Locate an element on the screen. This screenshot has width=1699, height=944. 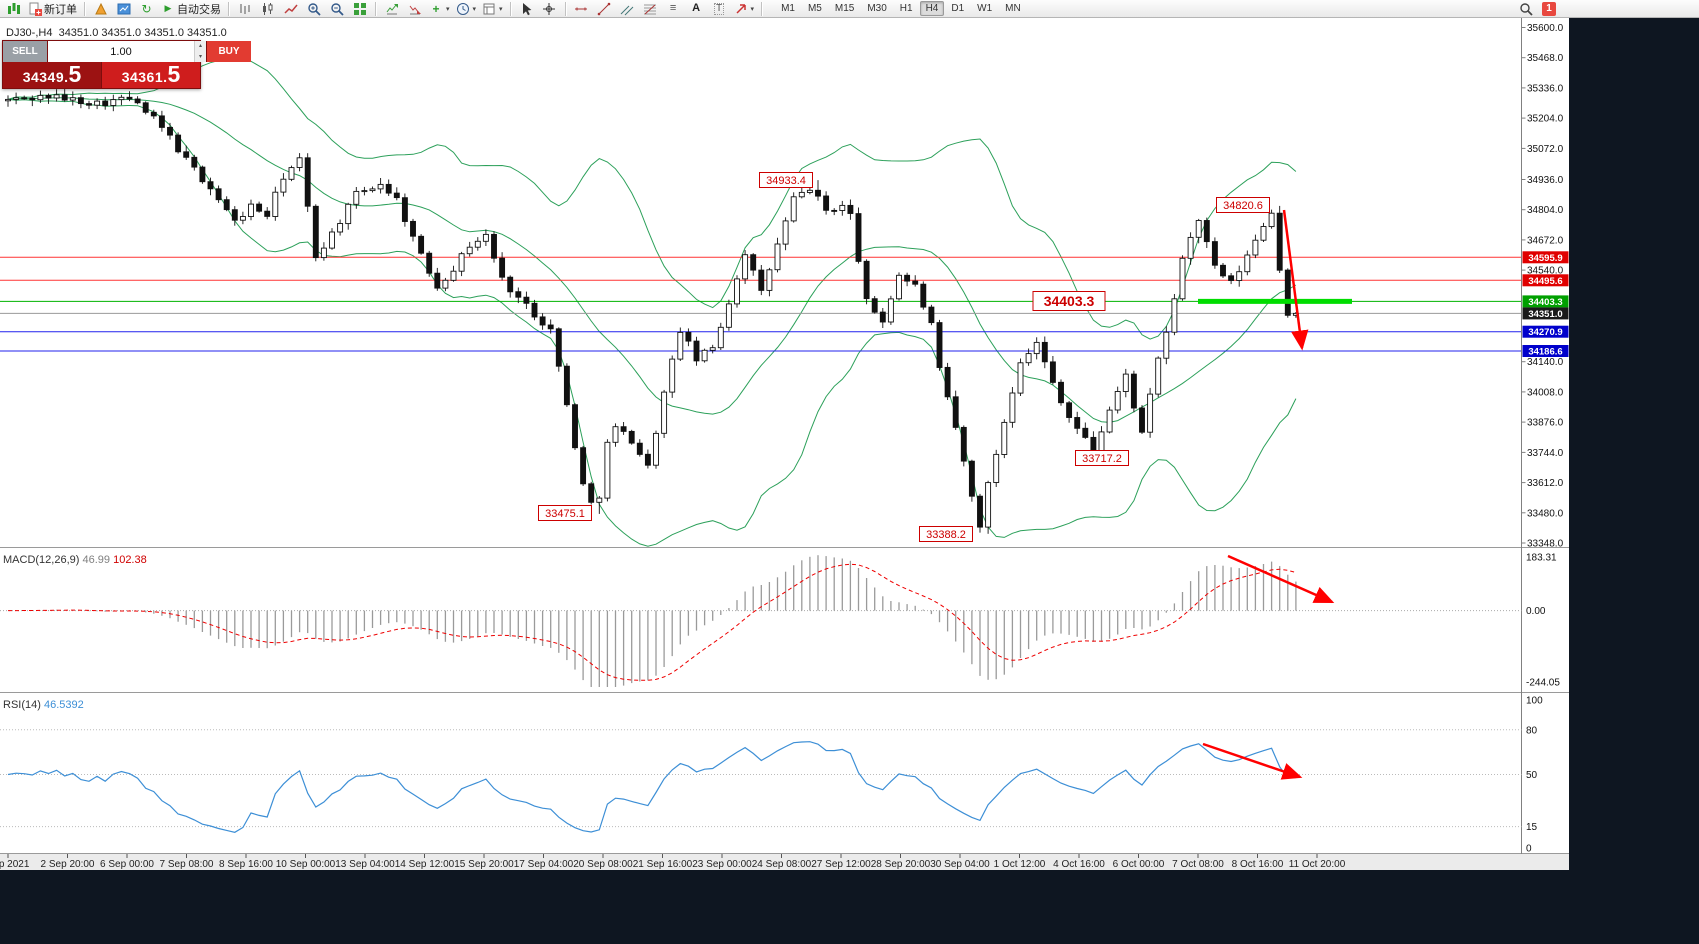
rsi-axis-label: 100 is located at coordinates (1534, 701).